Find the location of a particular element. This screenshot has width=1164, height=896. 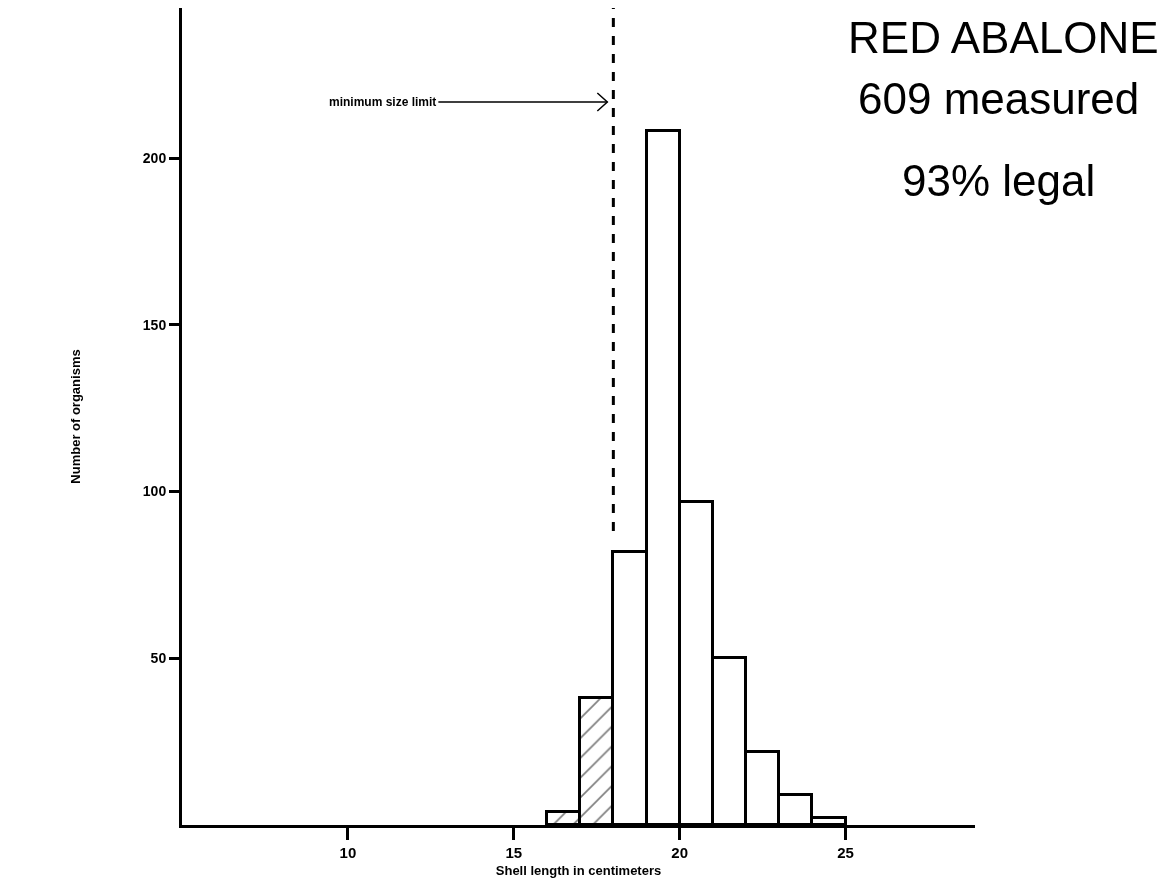

x-tick-label: 10 is located at coordinates (348, 852).